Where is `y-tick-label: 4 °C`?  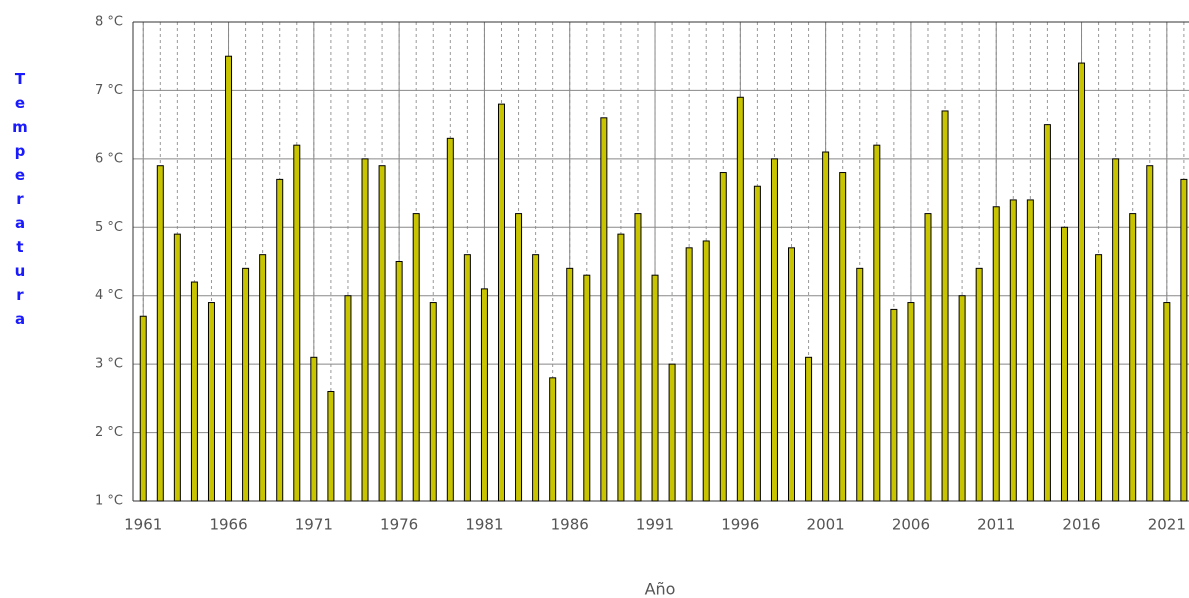 y-tick-label: 4 °C is located at coordinates (109, 295).